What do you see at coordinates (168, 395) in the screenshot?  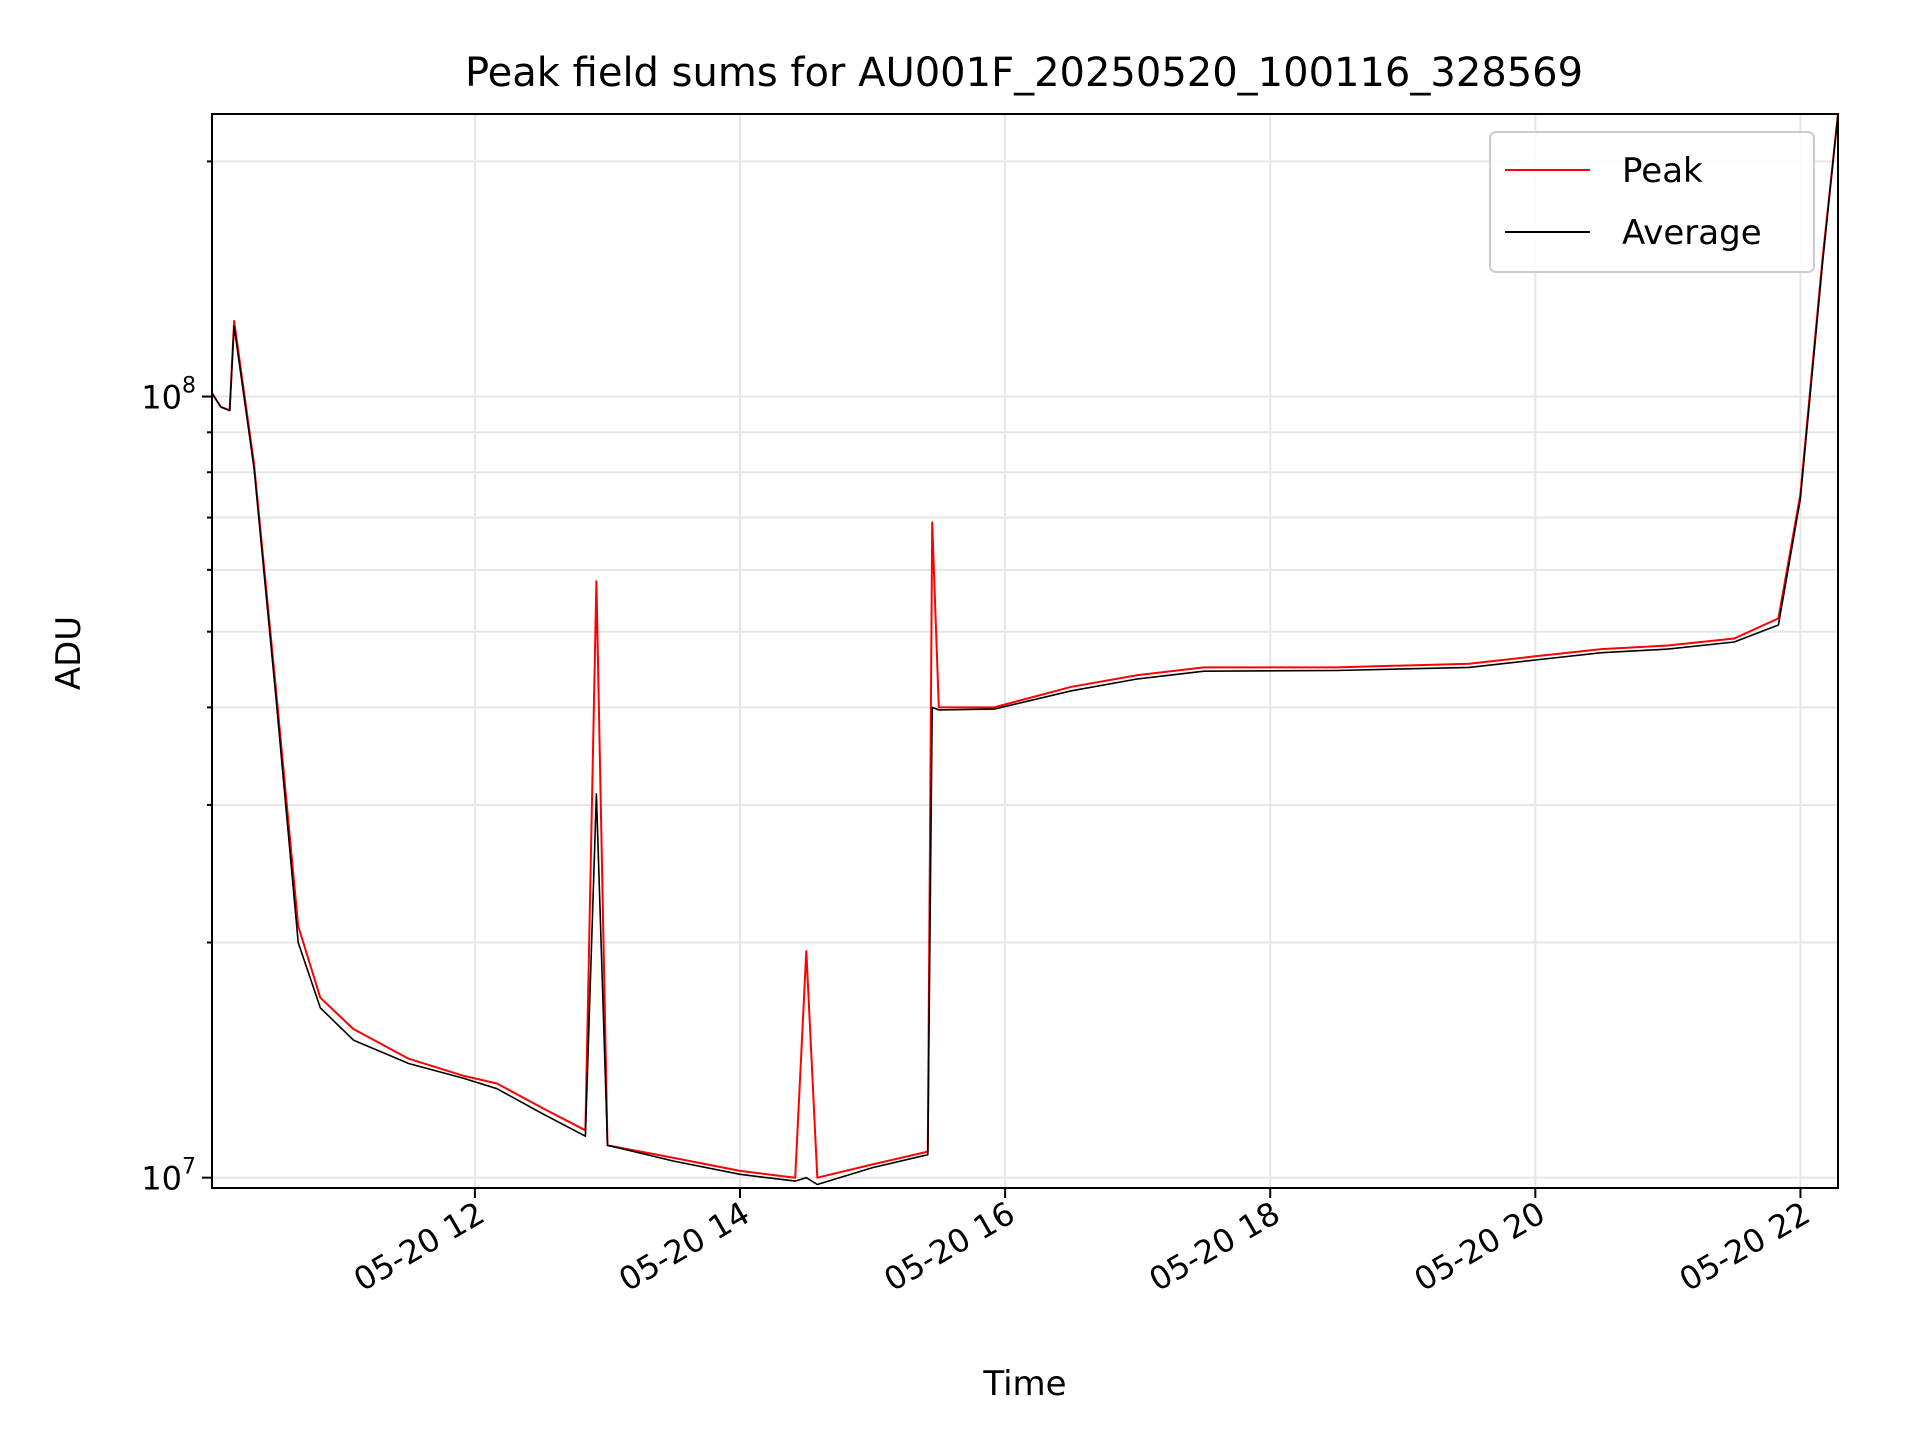 I see `y-tick-label: 10⁸` at bounding box center [168, 395].